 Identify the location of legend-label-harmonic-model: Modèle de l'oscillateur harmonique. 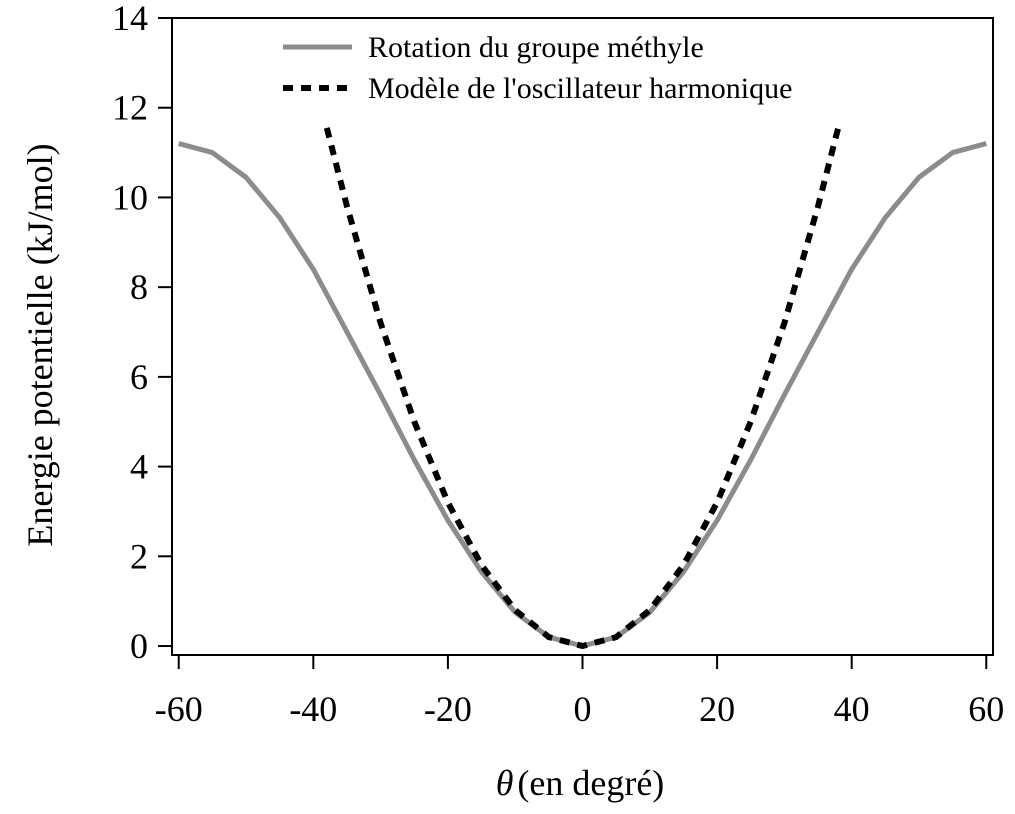
(580, 88).